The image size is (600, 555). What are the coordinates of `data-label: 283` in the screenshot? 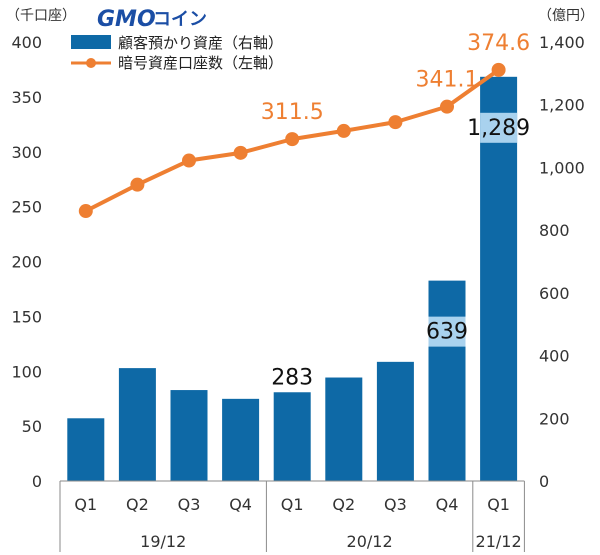 It's located at (292, 377).